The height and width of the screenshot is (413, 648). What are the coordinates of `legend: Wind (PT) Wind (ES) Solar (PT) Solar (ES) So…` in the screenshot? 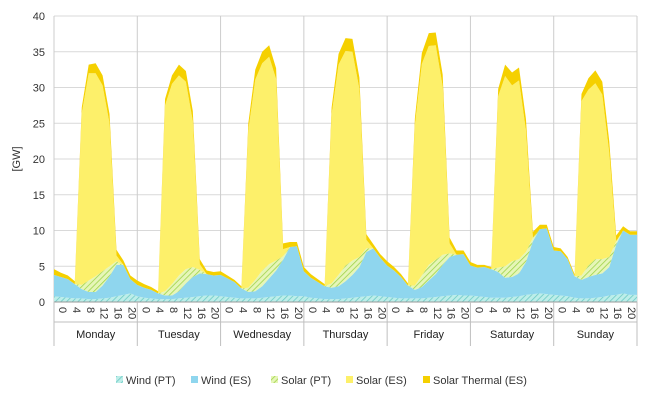 It's located at (321, 381).